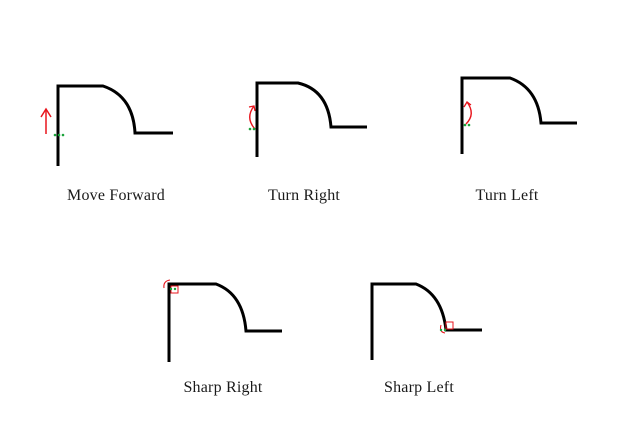 The image size is (640, 435). I want to click on caption-sharp-left: Sharp Left, so click(419, 387).